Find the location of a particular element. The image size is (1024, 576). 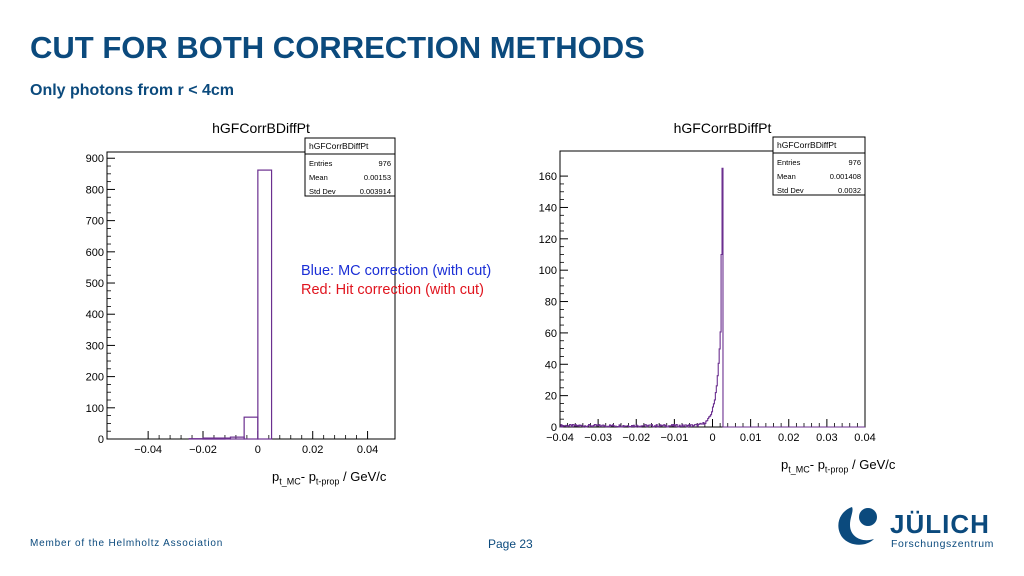

right-stats-label: Std Dev is located at coordinates (790, 190).